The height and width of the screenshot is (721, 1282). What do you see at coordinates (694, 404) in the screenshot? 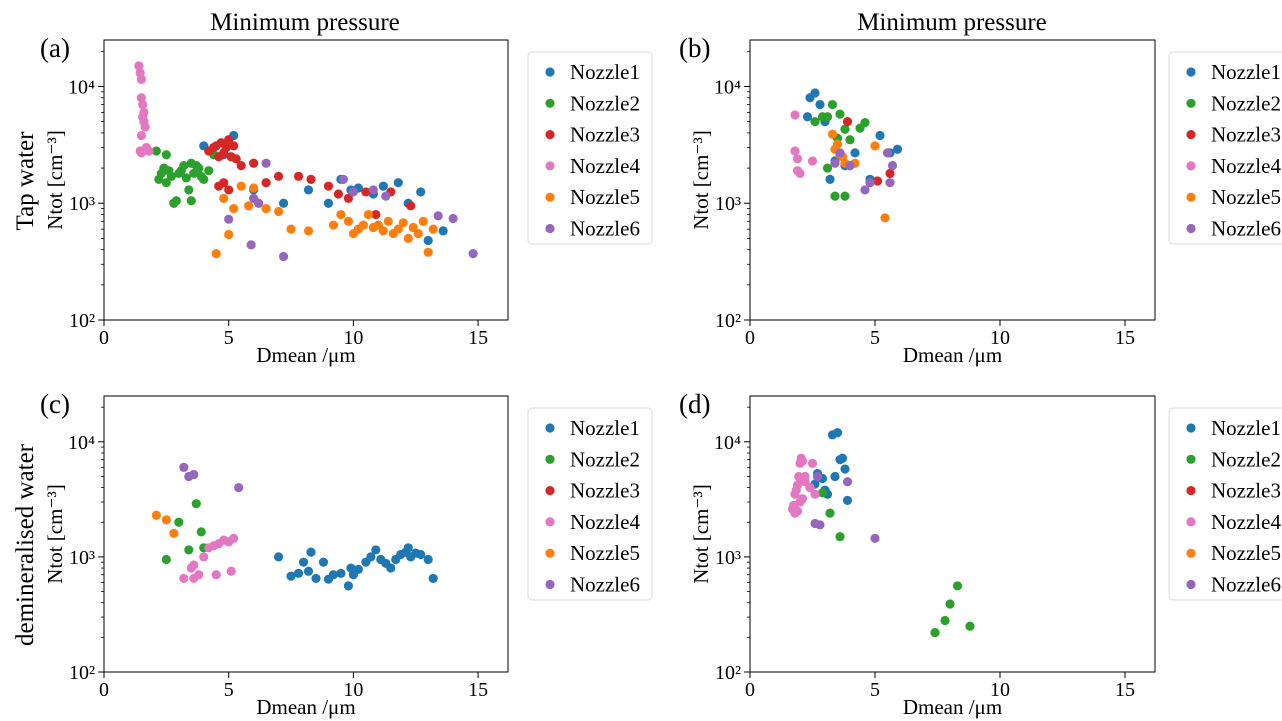
I see `panel-label: (d)` at bounding box center [694, 404].